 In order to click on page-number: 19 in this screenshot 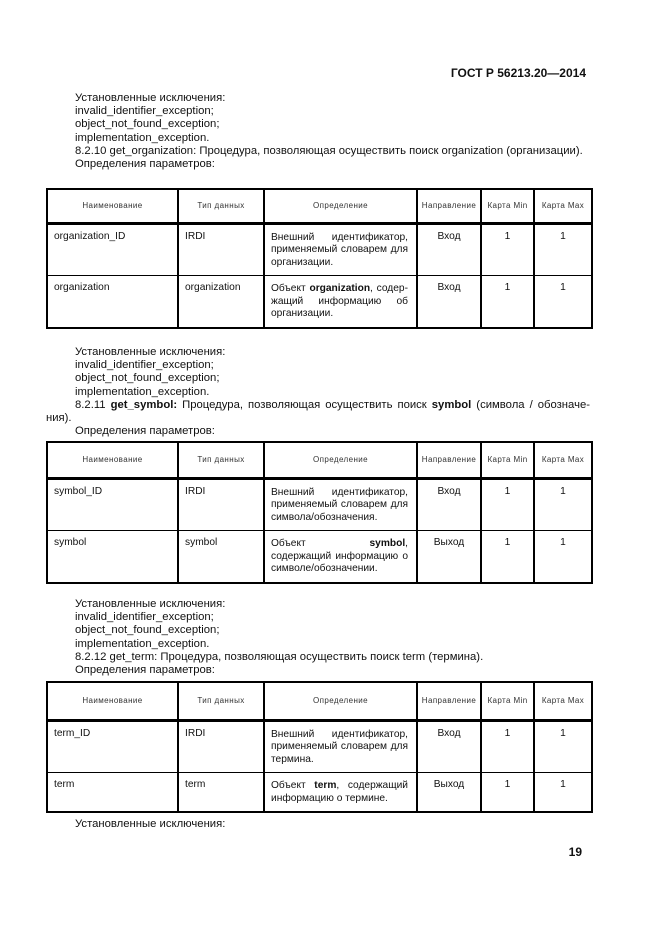, I will do `click(575, 852)`.